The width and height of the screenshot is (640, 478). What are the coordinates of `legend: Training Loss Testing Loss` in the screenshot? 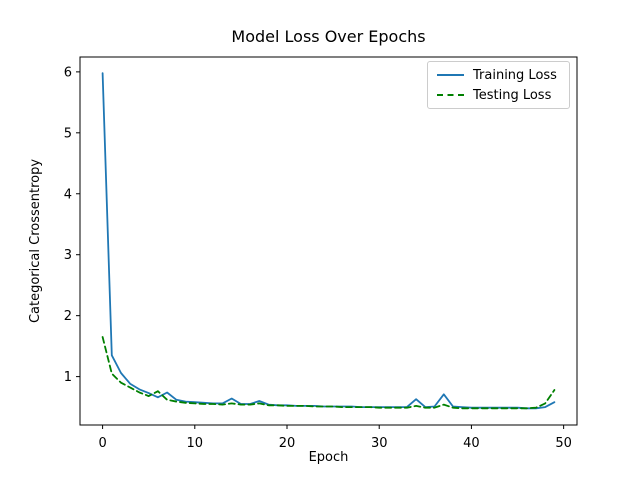 It's located at (498, 85).